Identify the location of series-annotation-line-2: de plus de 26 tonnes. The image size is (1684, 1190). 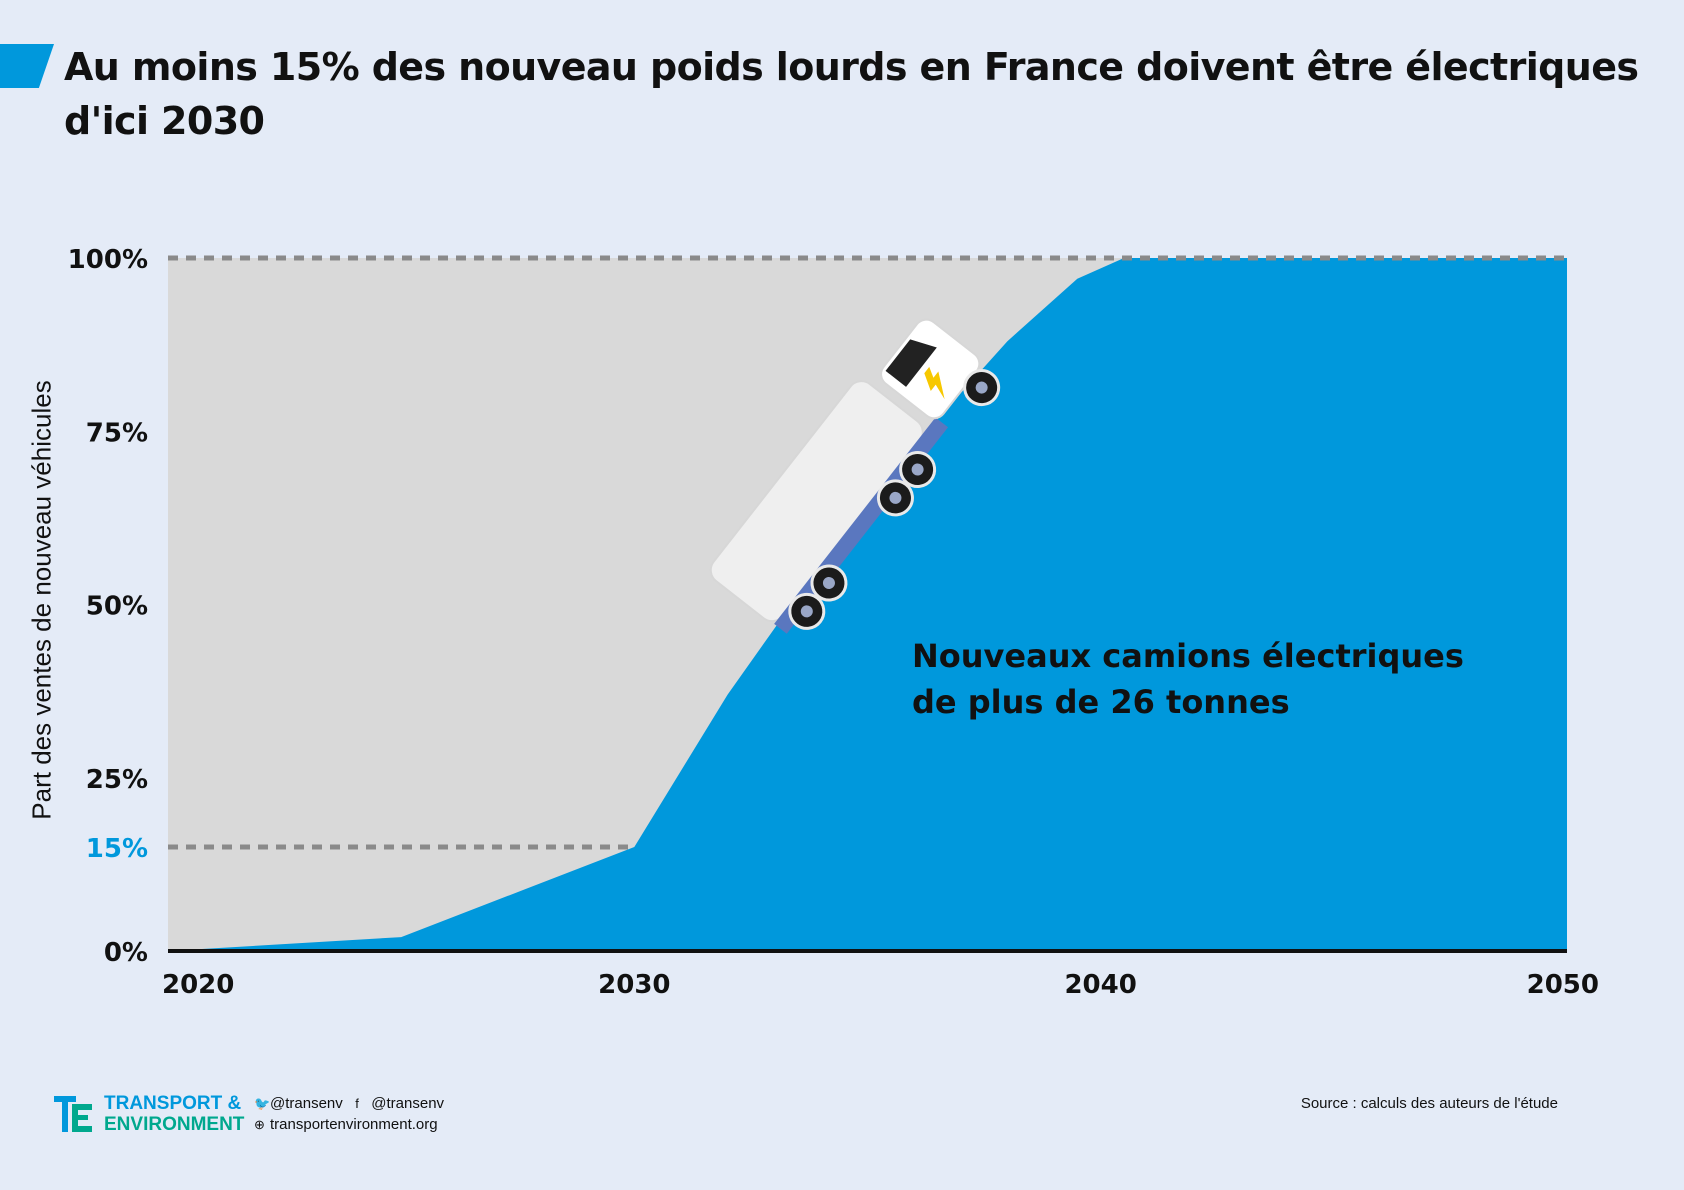
(1101, 702).